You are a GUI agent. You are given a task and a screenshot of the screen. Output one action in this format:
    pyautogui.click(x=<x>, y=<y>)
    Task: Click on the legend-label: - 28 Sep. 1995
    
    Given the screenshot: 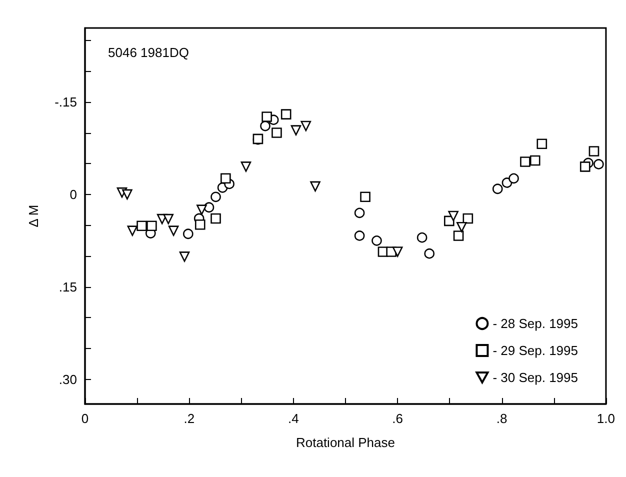 What is the action you would take?
    pyautogui.click(x=535, y=323)
    